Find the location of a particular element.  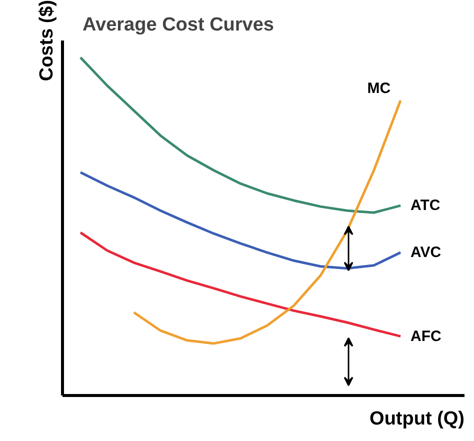

series-label: ATC is located at coordinates (425, 205).